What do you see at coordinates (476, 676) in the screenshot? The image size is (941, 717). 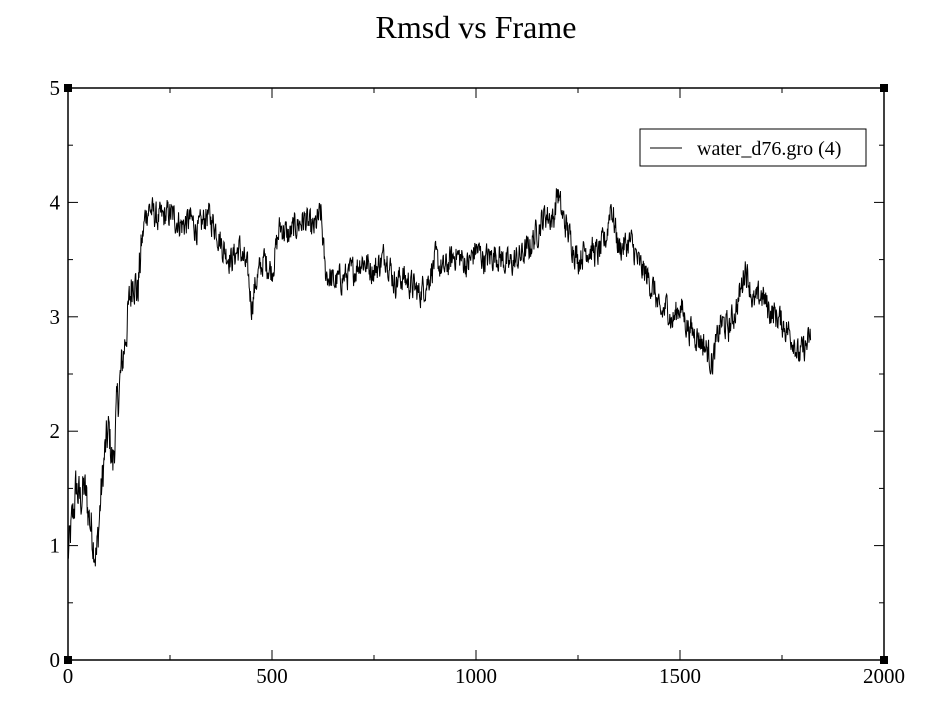 I see `x-tick-label: 1000` at bounding box center [476, 676].